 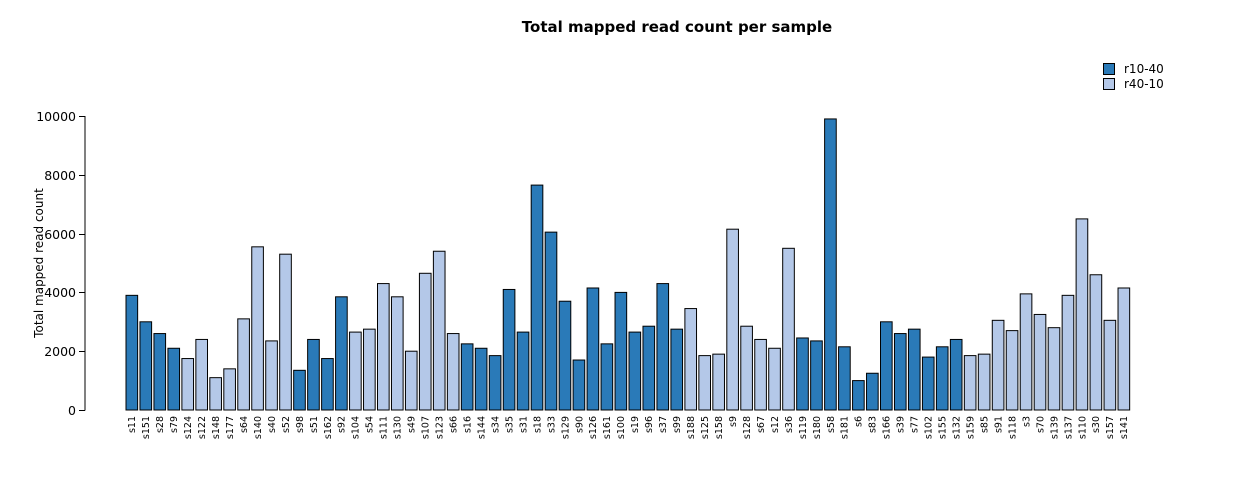 I want to click on x-label-s159: s159, so click(x=970, y=427).